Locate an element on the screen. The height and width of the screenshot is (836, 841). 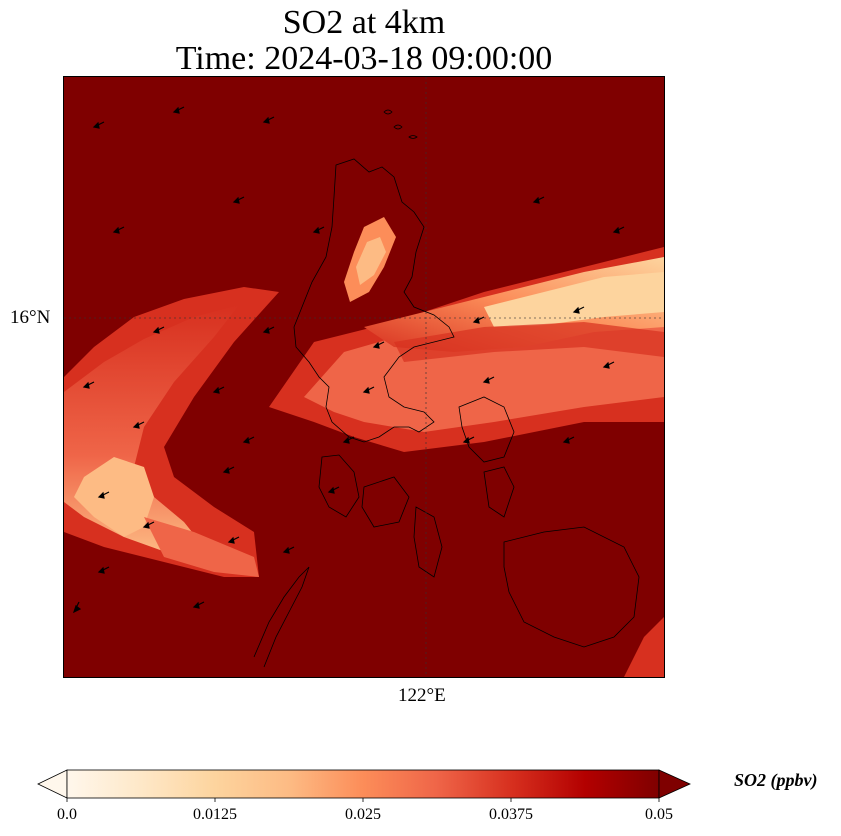
map-subtitle-time: Time: 2024-03-18 09:00:00 is located at coordinates (364, 58).